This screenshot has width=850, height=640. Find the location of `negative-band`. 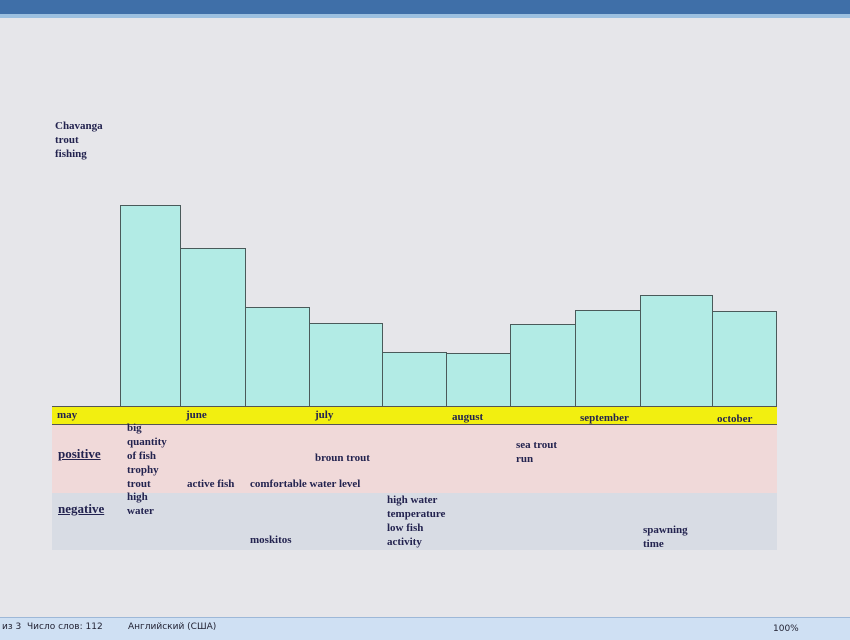

negative-band is located at coordinates (414, 521).